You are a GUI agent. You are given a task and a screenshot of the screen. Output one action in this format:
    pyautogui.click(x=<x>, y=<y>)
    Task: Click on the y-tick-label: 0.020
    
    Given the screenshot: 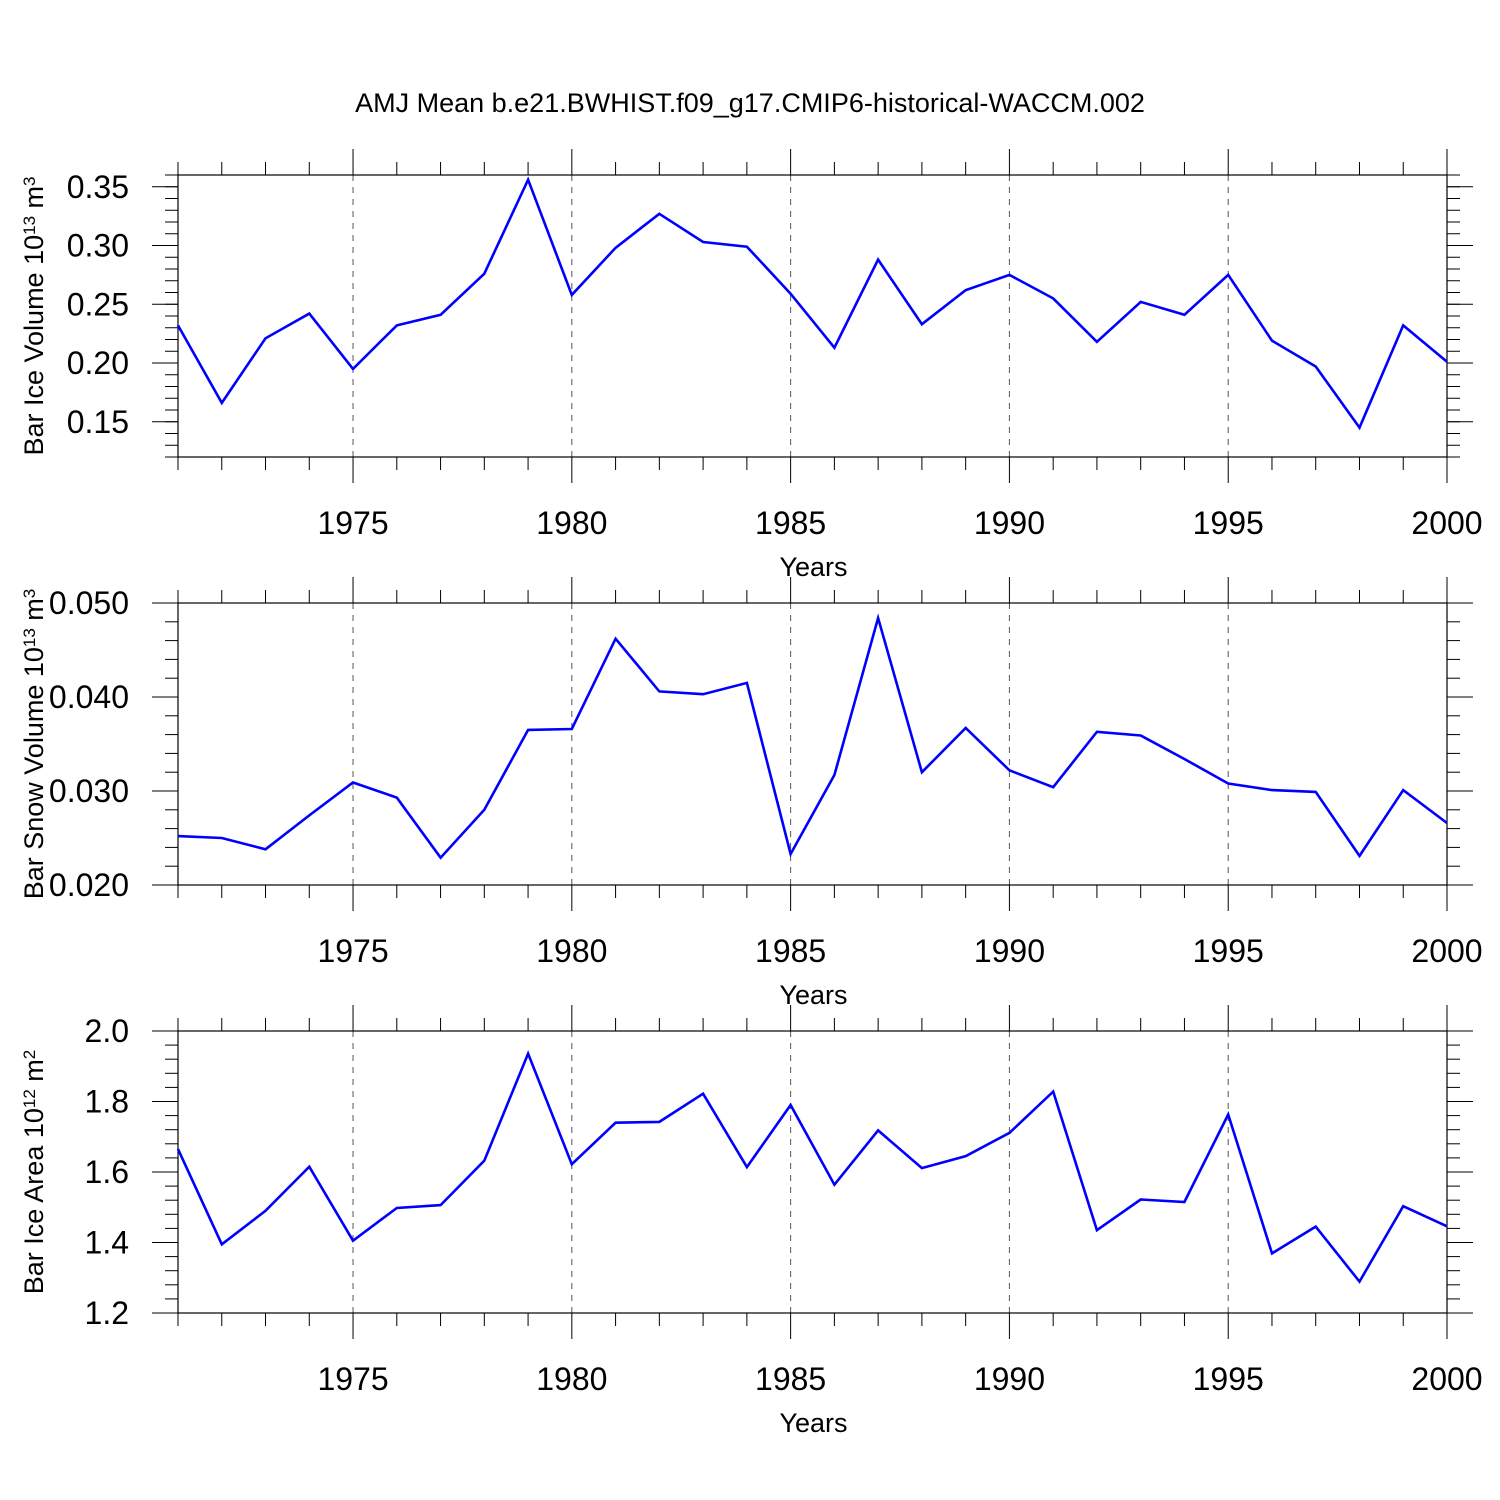 What is the action you would take?
    pyautogui.click(x=89, y=885)
    